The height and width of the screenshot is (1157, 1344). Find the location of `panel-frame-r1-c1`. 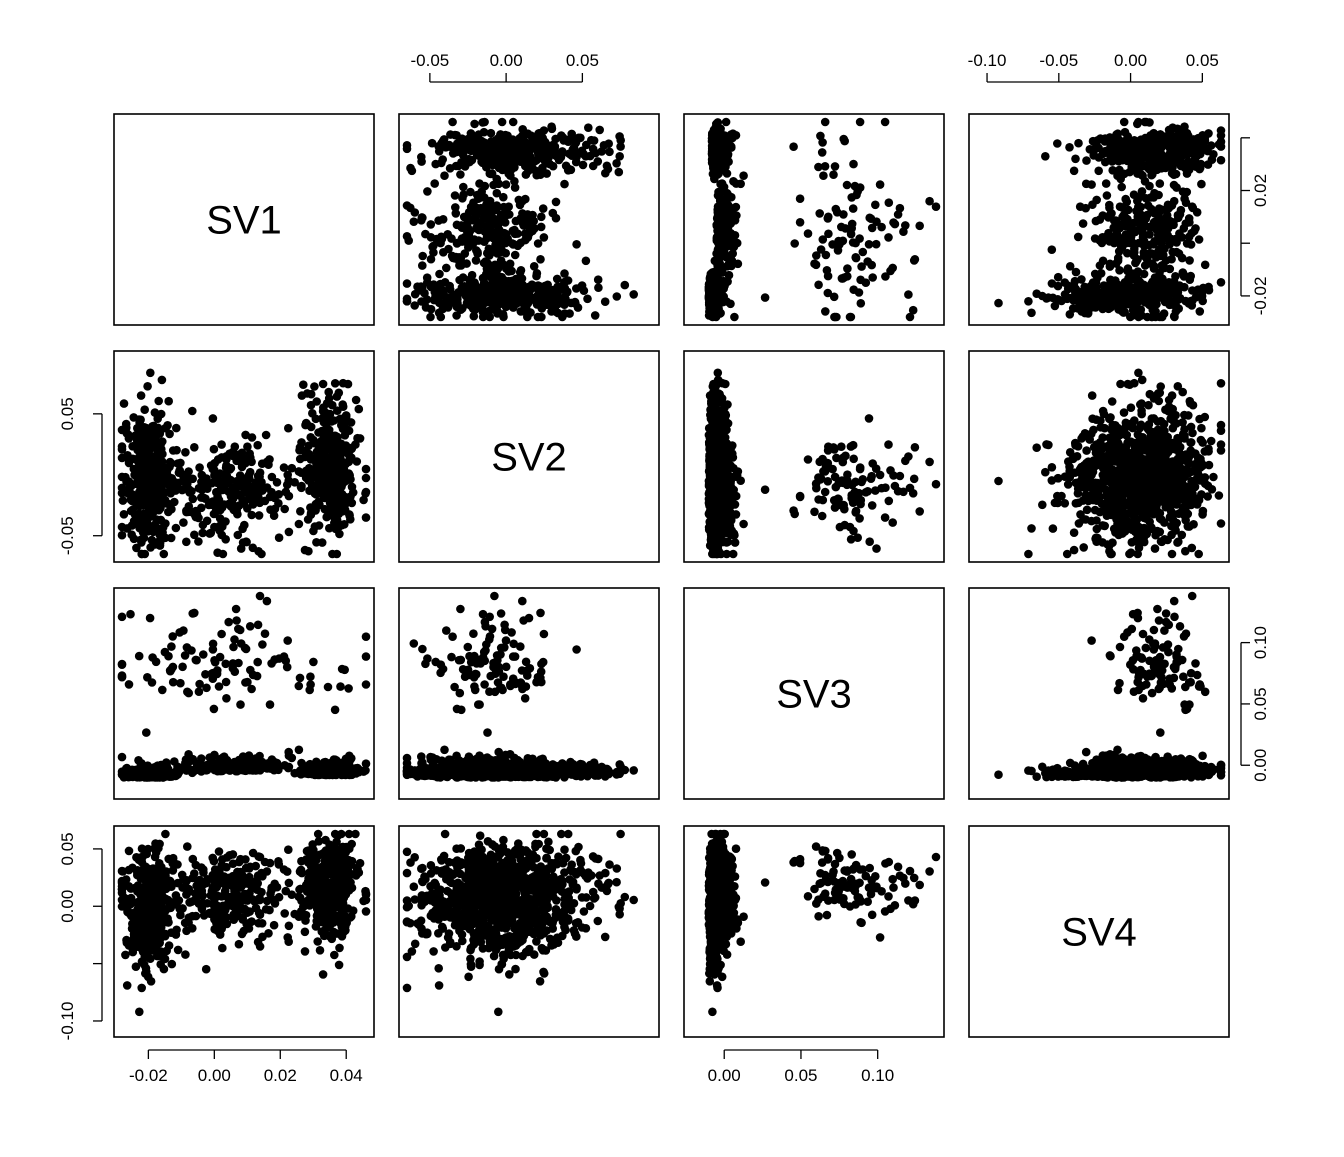

panel-frame-r1-c1 is located at coordinates (529, 456).